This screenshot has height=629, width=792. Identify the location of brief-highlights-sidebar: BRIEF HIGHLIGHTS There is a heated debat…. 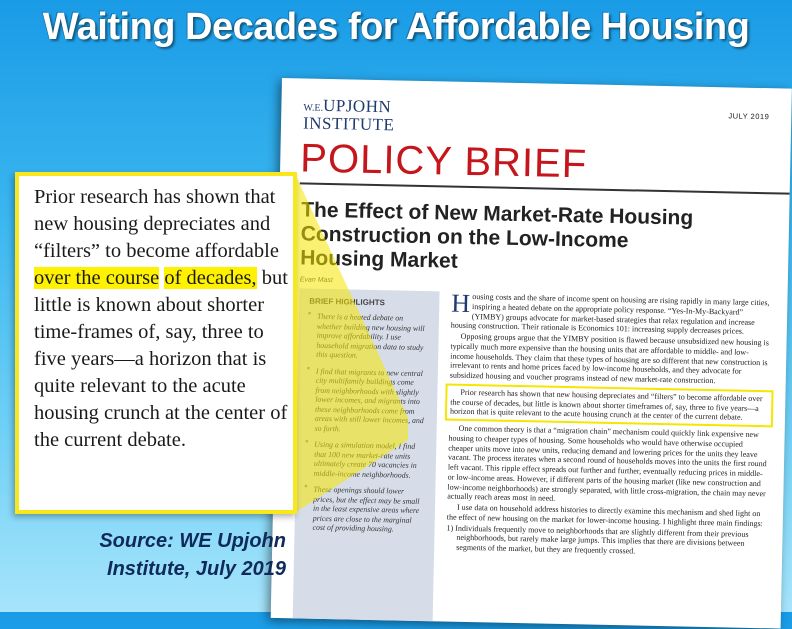
(366, 455).